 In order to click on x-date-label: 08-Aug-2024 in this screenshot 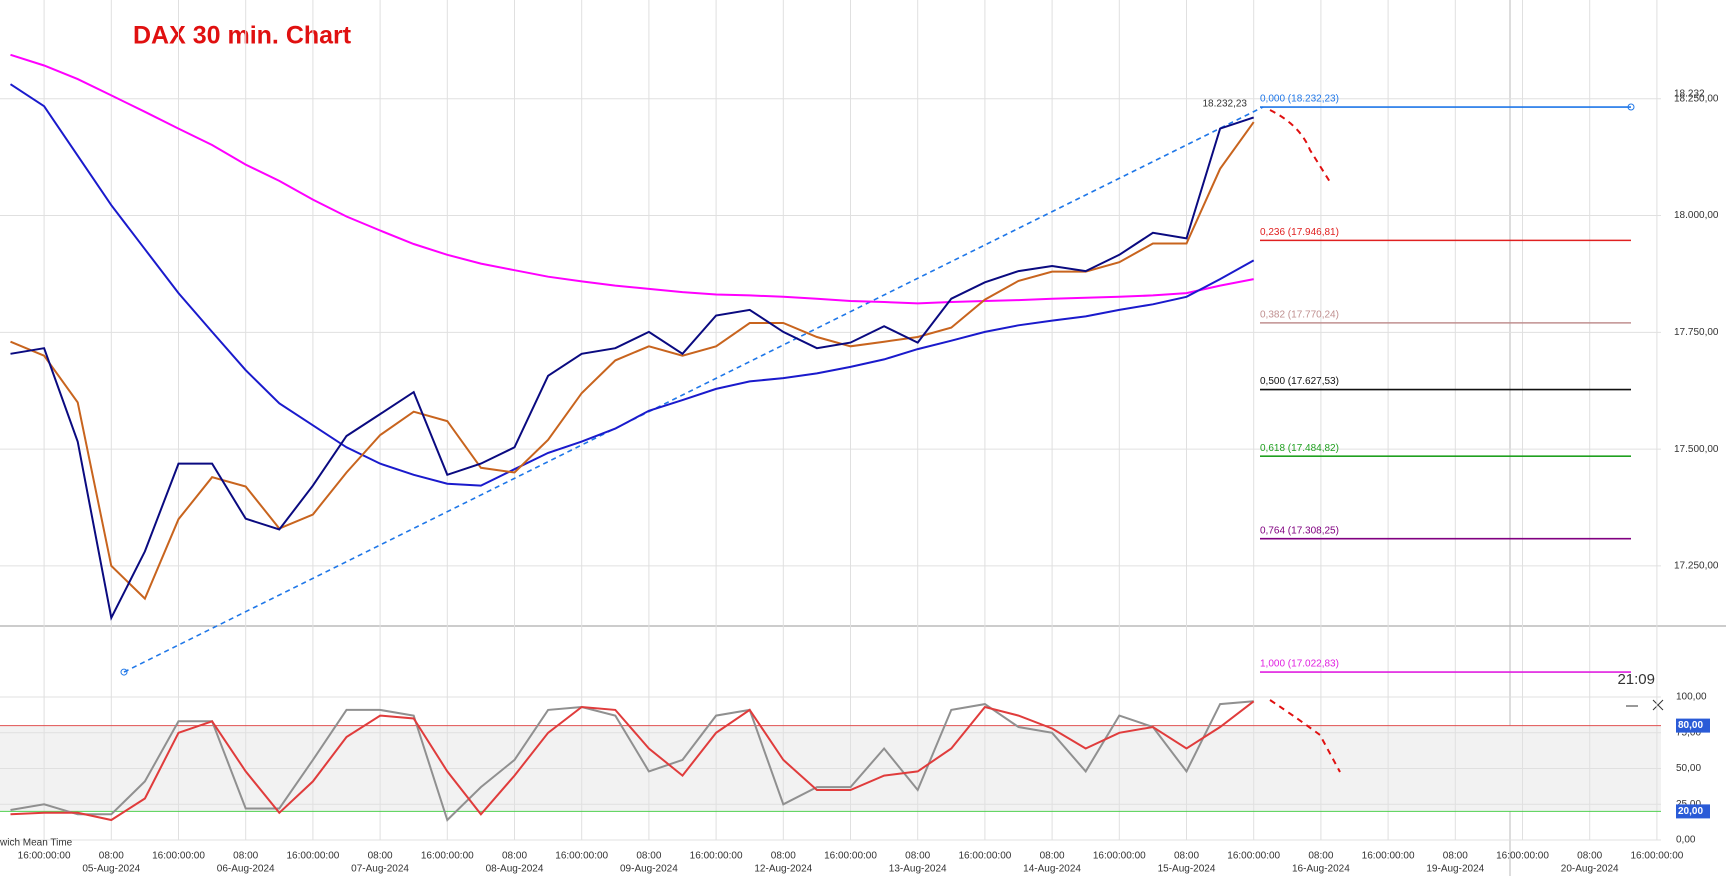, I will do `click(515, 869)`.